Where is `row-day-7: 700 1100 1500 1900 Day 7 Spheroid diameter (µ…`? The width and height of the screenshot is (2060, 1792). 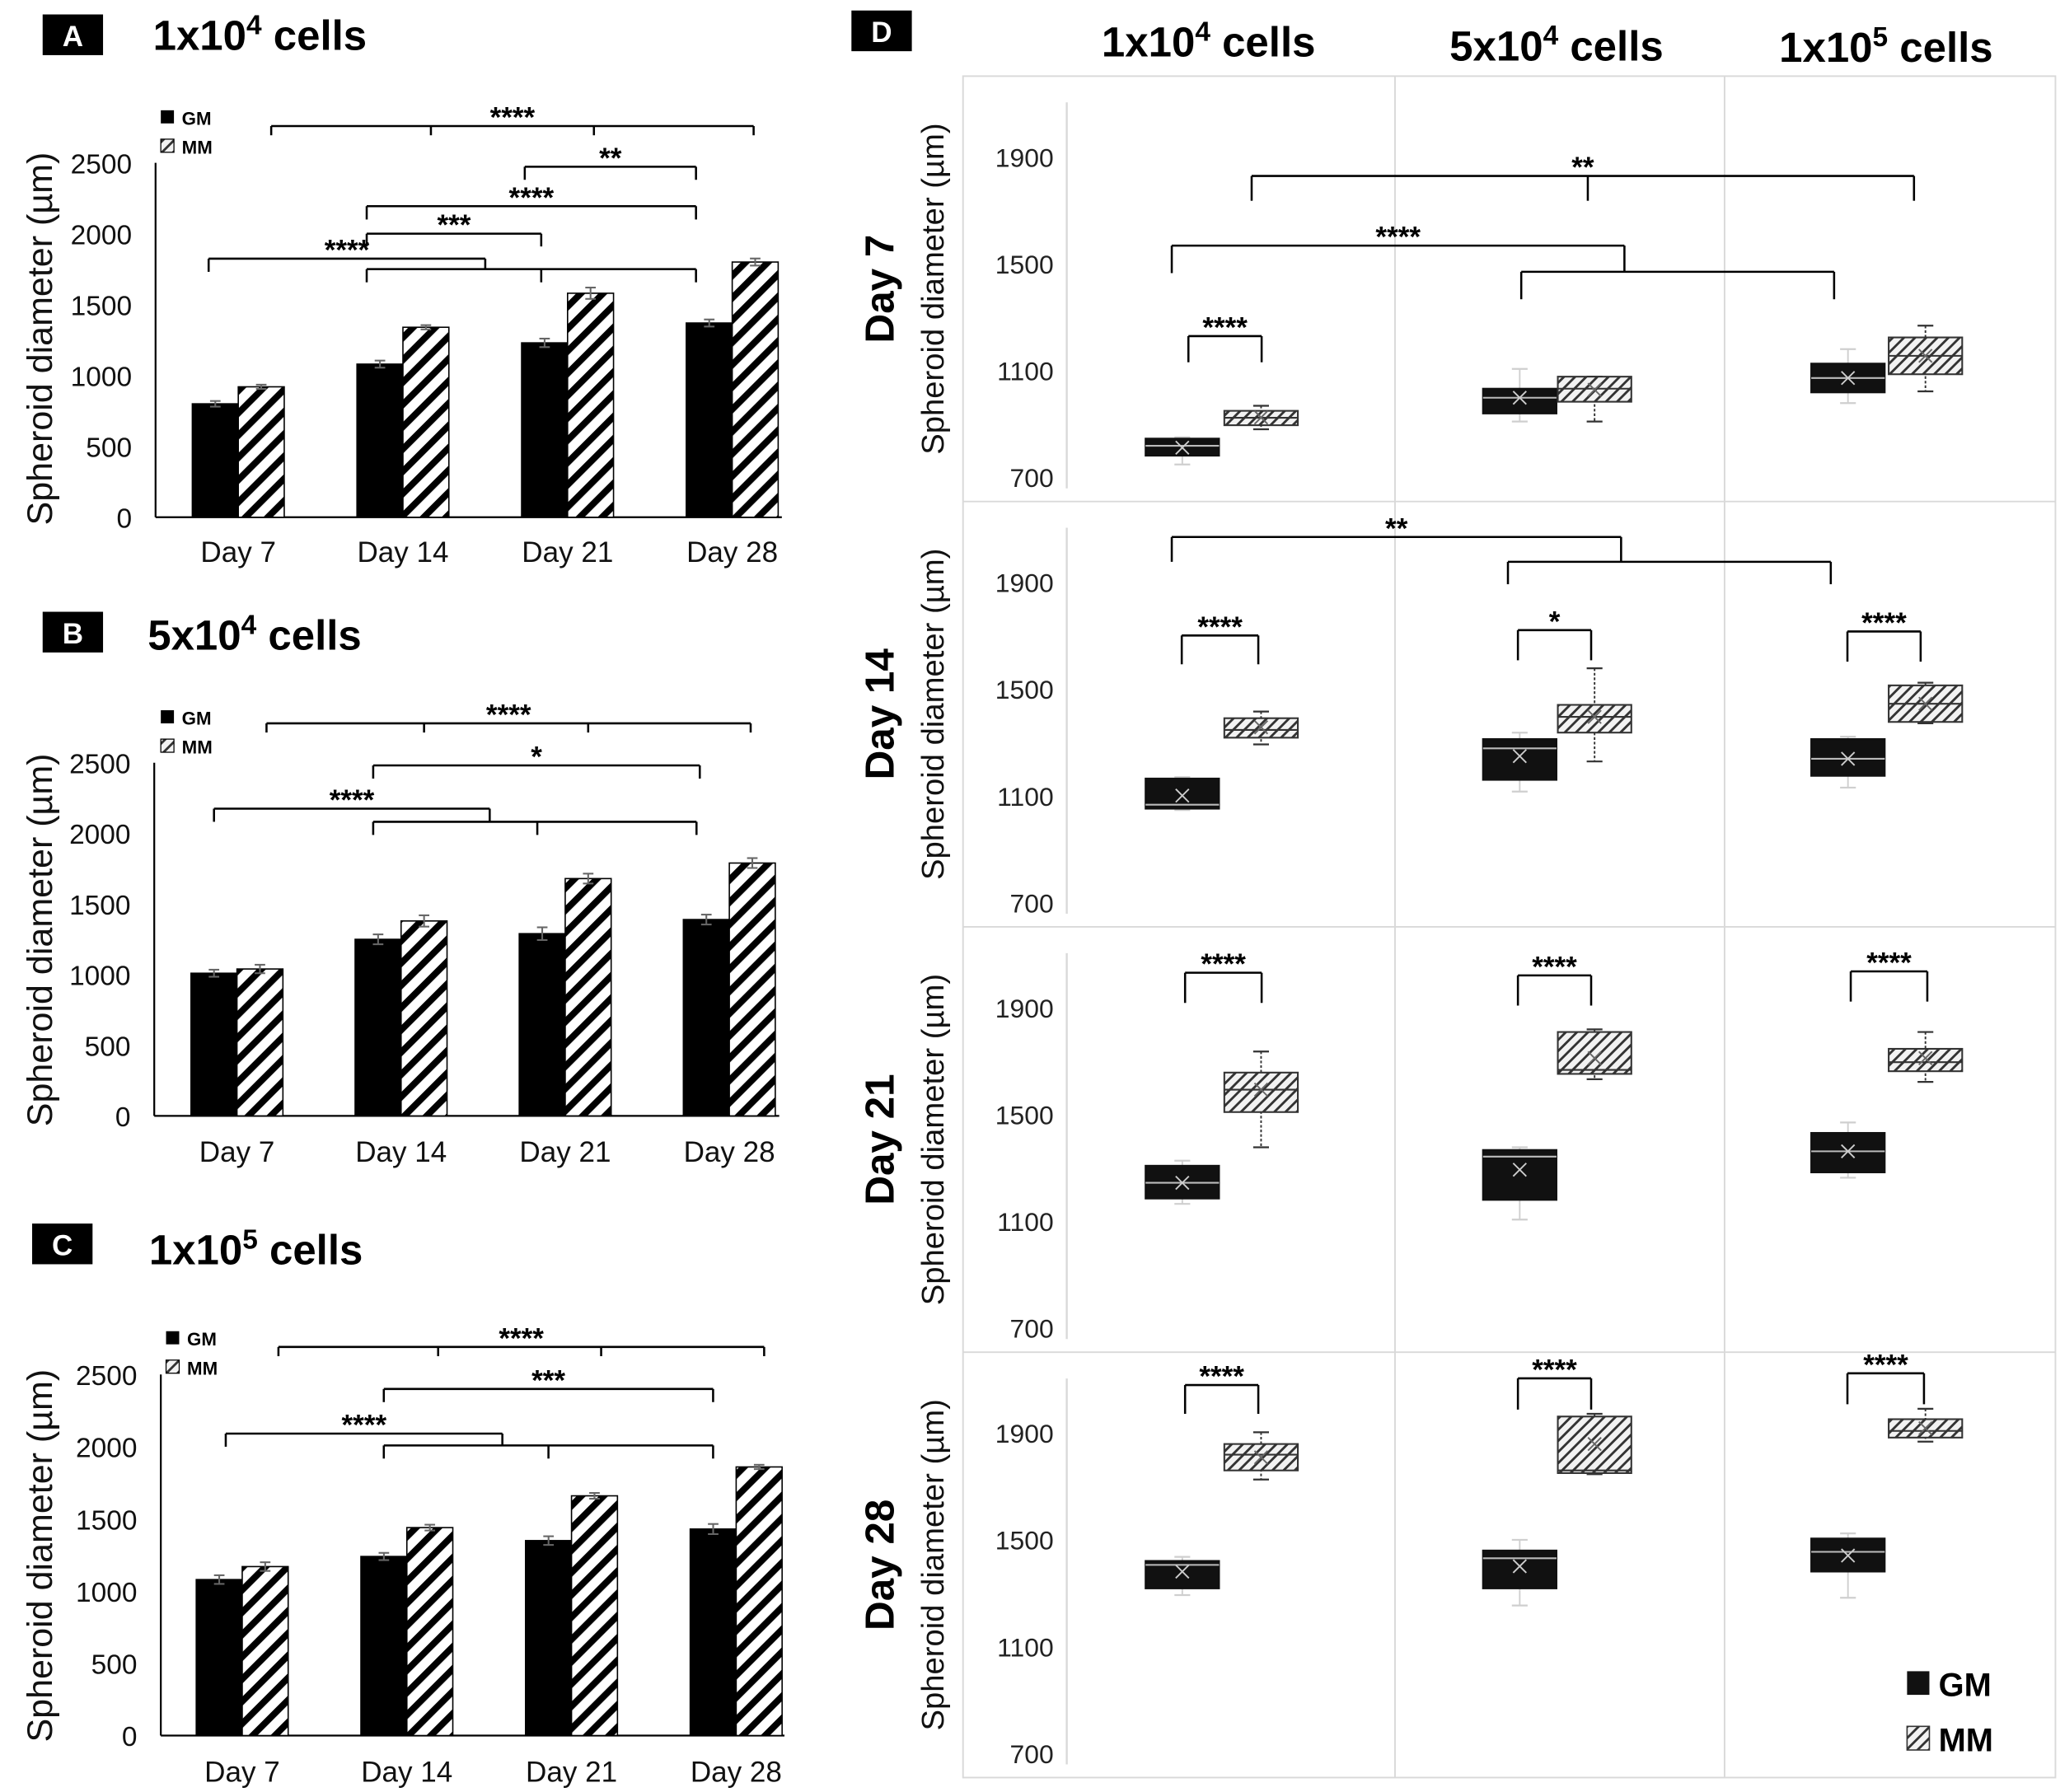
row-day-7: 700 1100 1500 1900 Day 7 Spheroid diameter (µ… is located at coordinates (1410, 297).